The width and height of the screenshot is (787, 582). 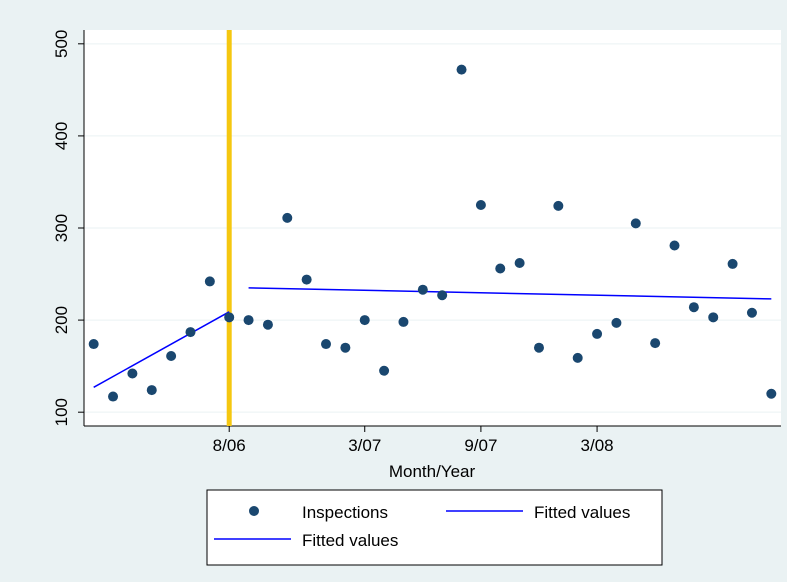 What do you see at coordinates (61, 412) in the screenshot?
I see `y-tick-label: 100` at bounding box center [61, 412].